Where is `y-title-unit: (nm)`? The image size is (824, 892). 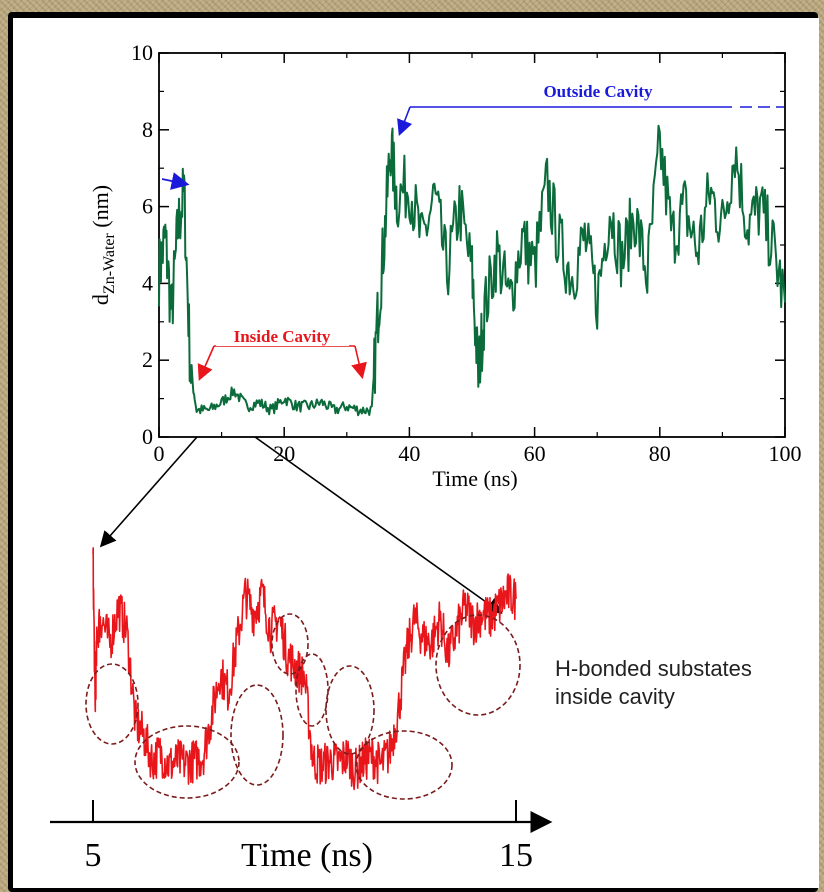
y-title-unit: (nm) is located at coordinates (100, 209).